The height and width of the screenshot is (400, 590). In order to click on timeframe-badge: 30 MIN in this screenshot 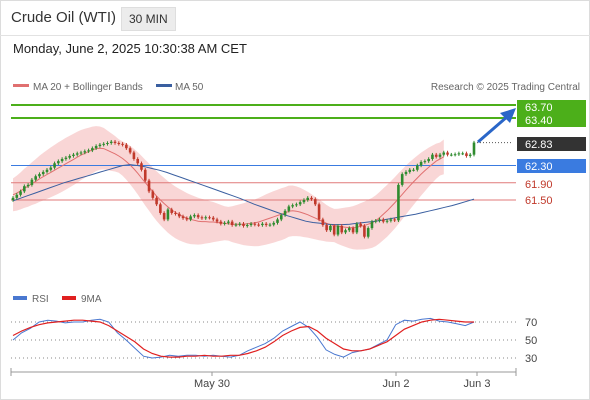, I will do `click(148, 19)`.